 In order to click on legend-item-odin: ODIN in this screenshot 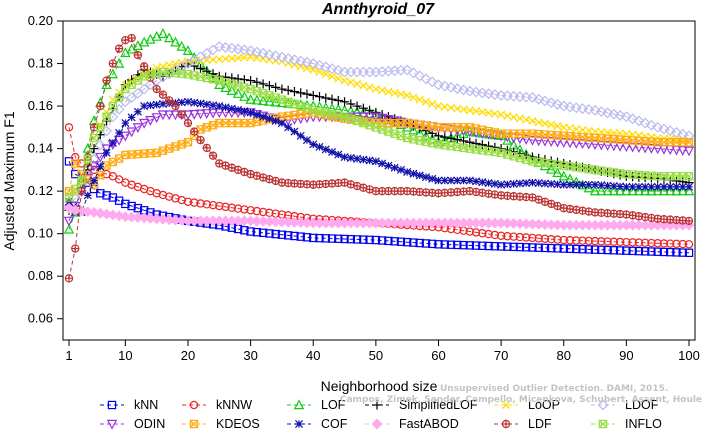, I will do `click(132, 424)`.